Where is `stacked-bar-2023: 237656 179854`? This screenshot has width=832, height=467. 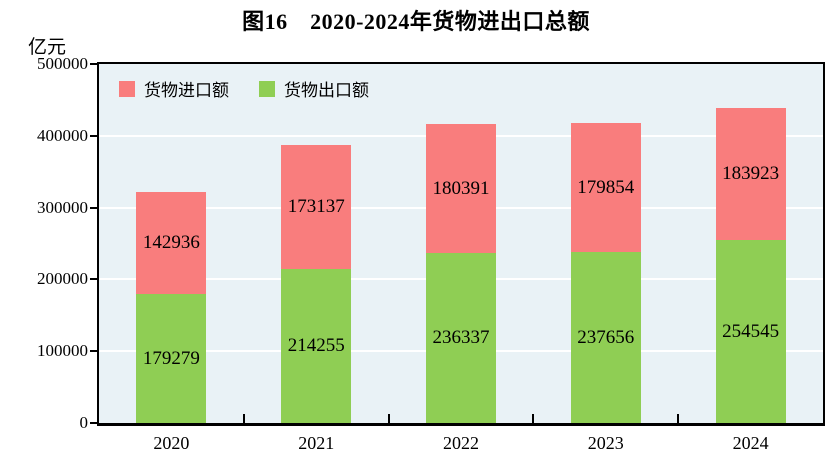 stacked-bar-2023: 237656 179854 is located at coordinates (605, 273).